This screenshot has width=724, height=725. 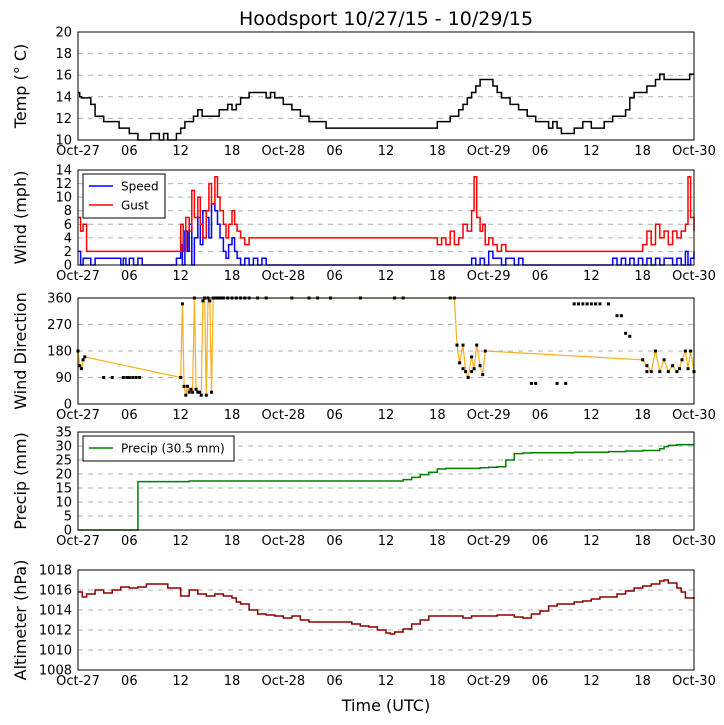 I want to click on wdir-xtick-label: Oct-30, so click(x=694, y=415).